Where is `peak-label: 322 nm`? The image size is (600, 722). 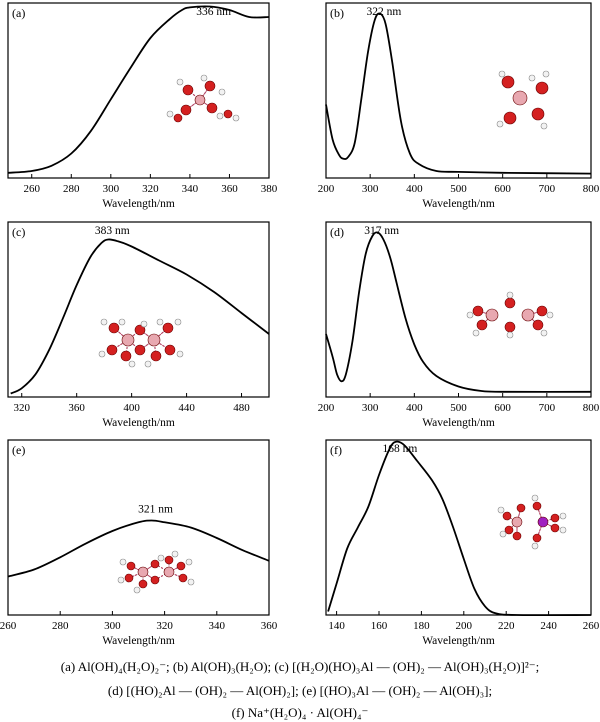 peak-label: 322 nm is located at coordinates (383, 12).